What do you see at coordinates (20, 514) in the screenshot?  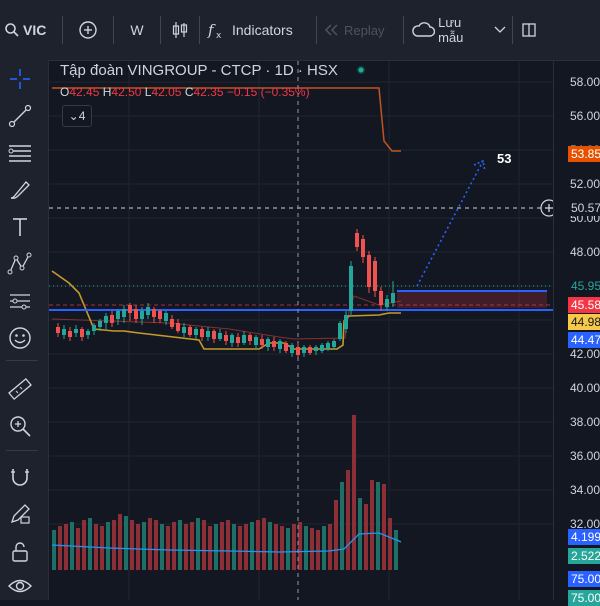 I see `lock-drawing-icon` at bounding box center [20, 514].